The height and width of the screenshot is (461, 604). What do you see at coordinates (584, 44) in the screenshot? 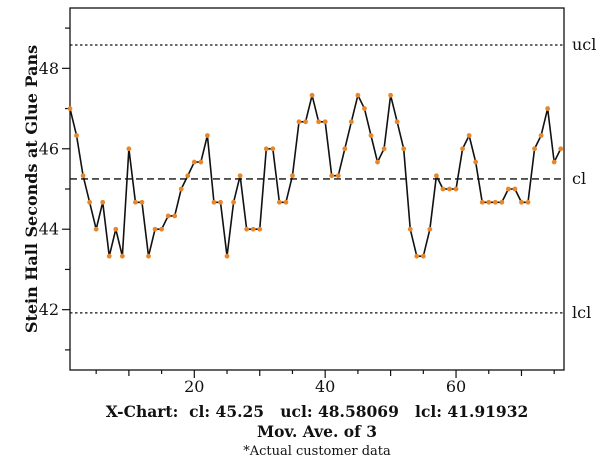
I see `ucl-label: ucl` at bounding box center [584, 44].